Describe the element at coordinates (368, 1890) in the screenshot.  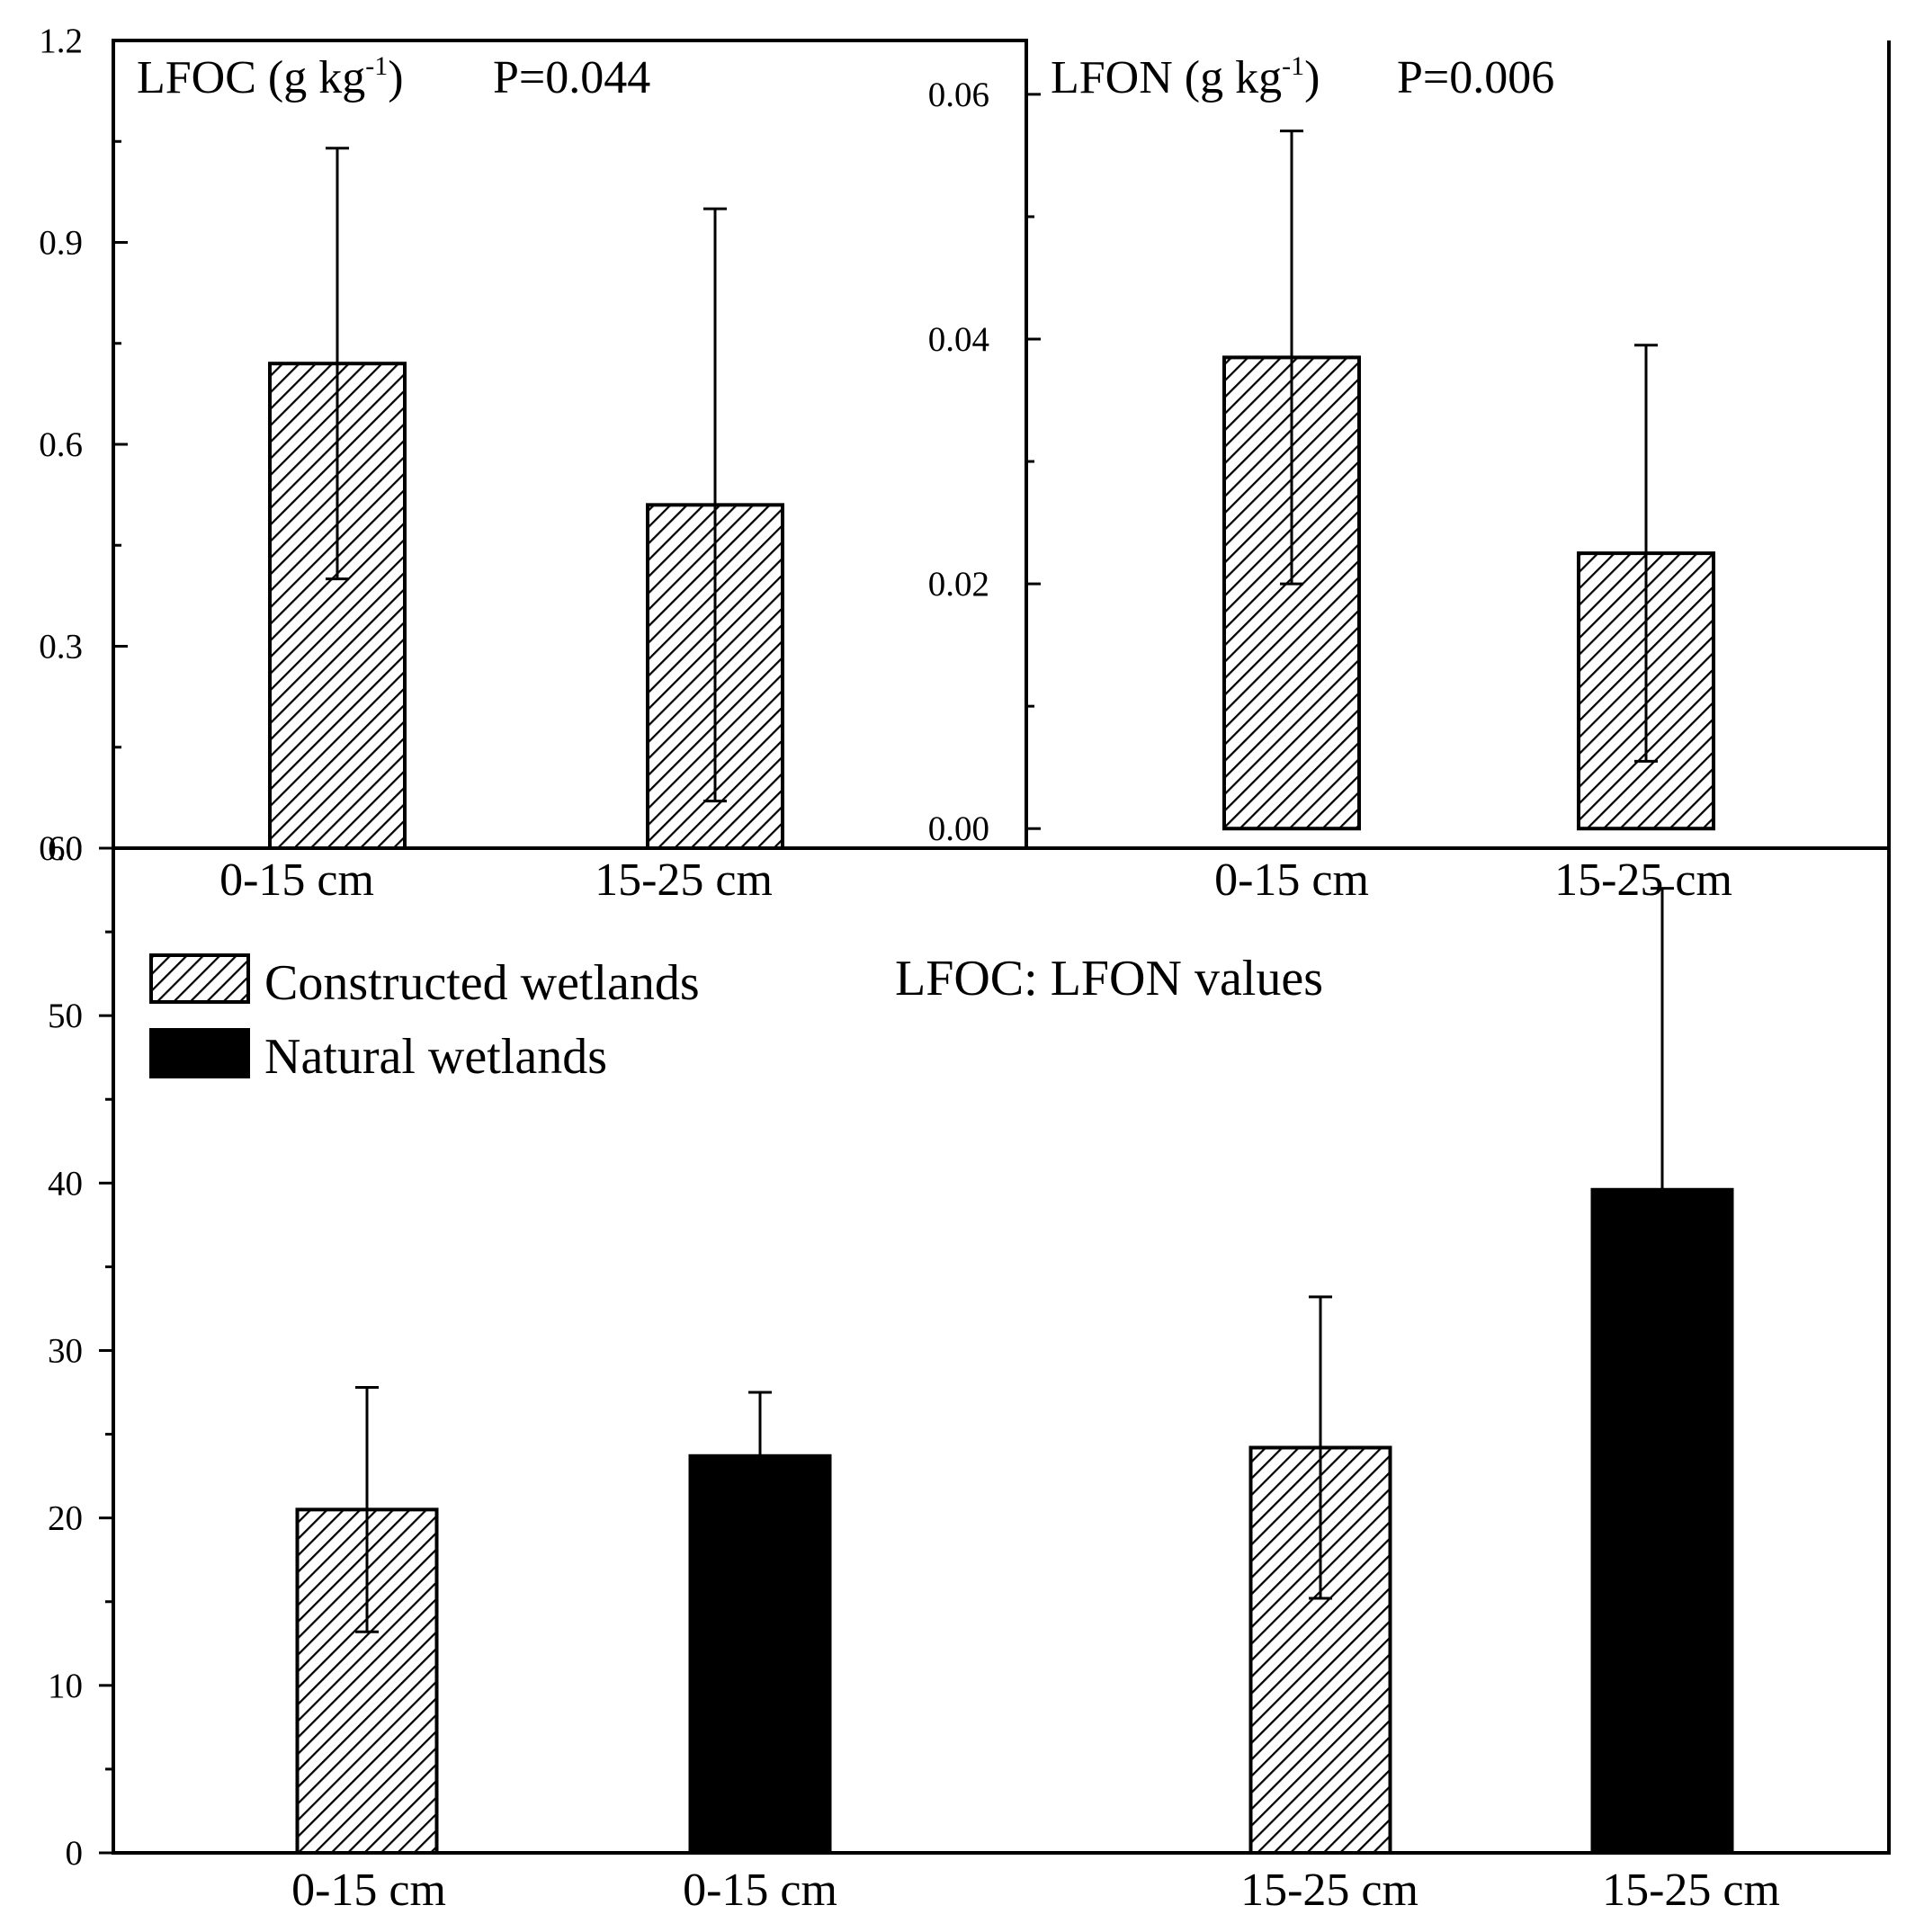
I see `ratio-x-label-0: 0-15 cm` at that location.